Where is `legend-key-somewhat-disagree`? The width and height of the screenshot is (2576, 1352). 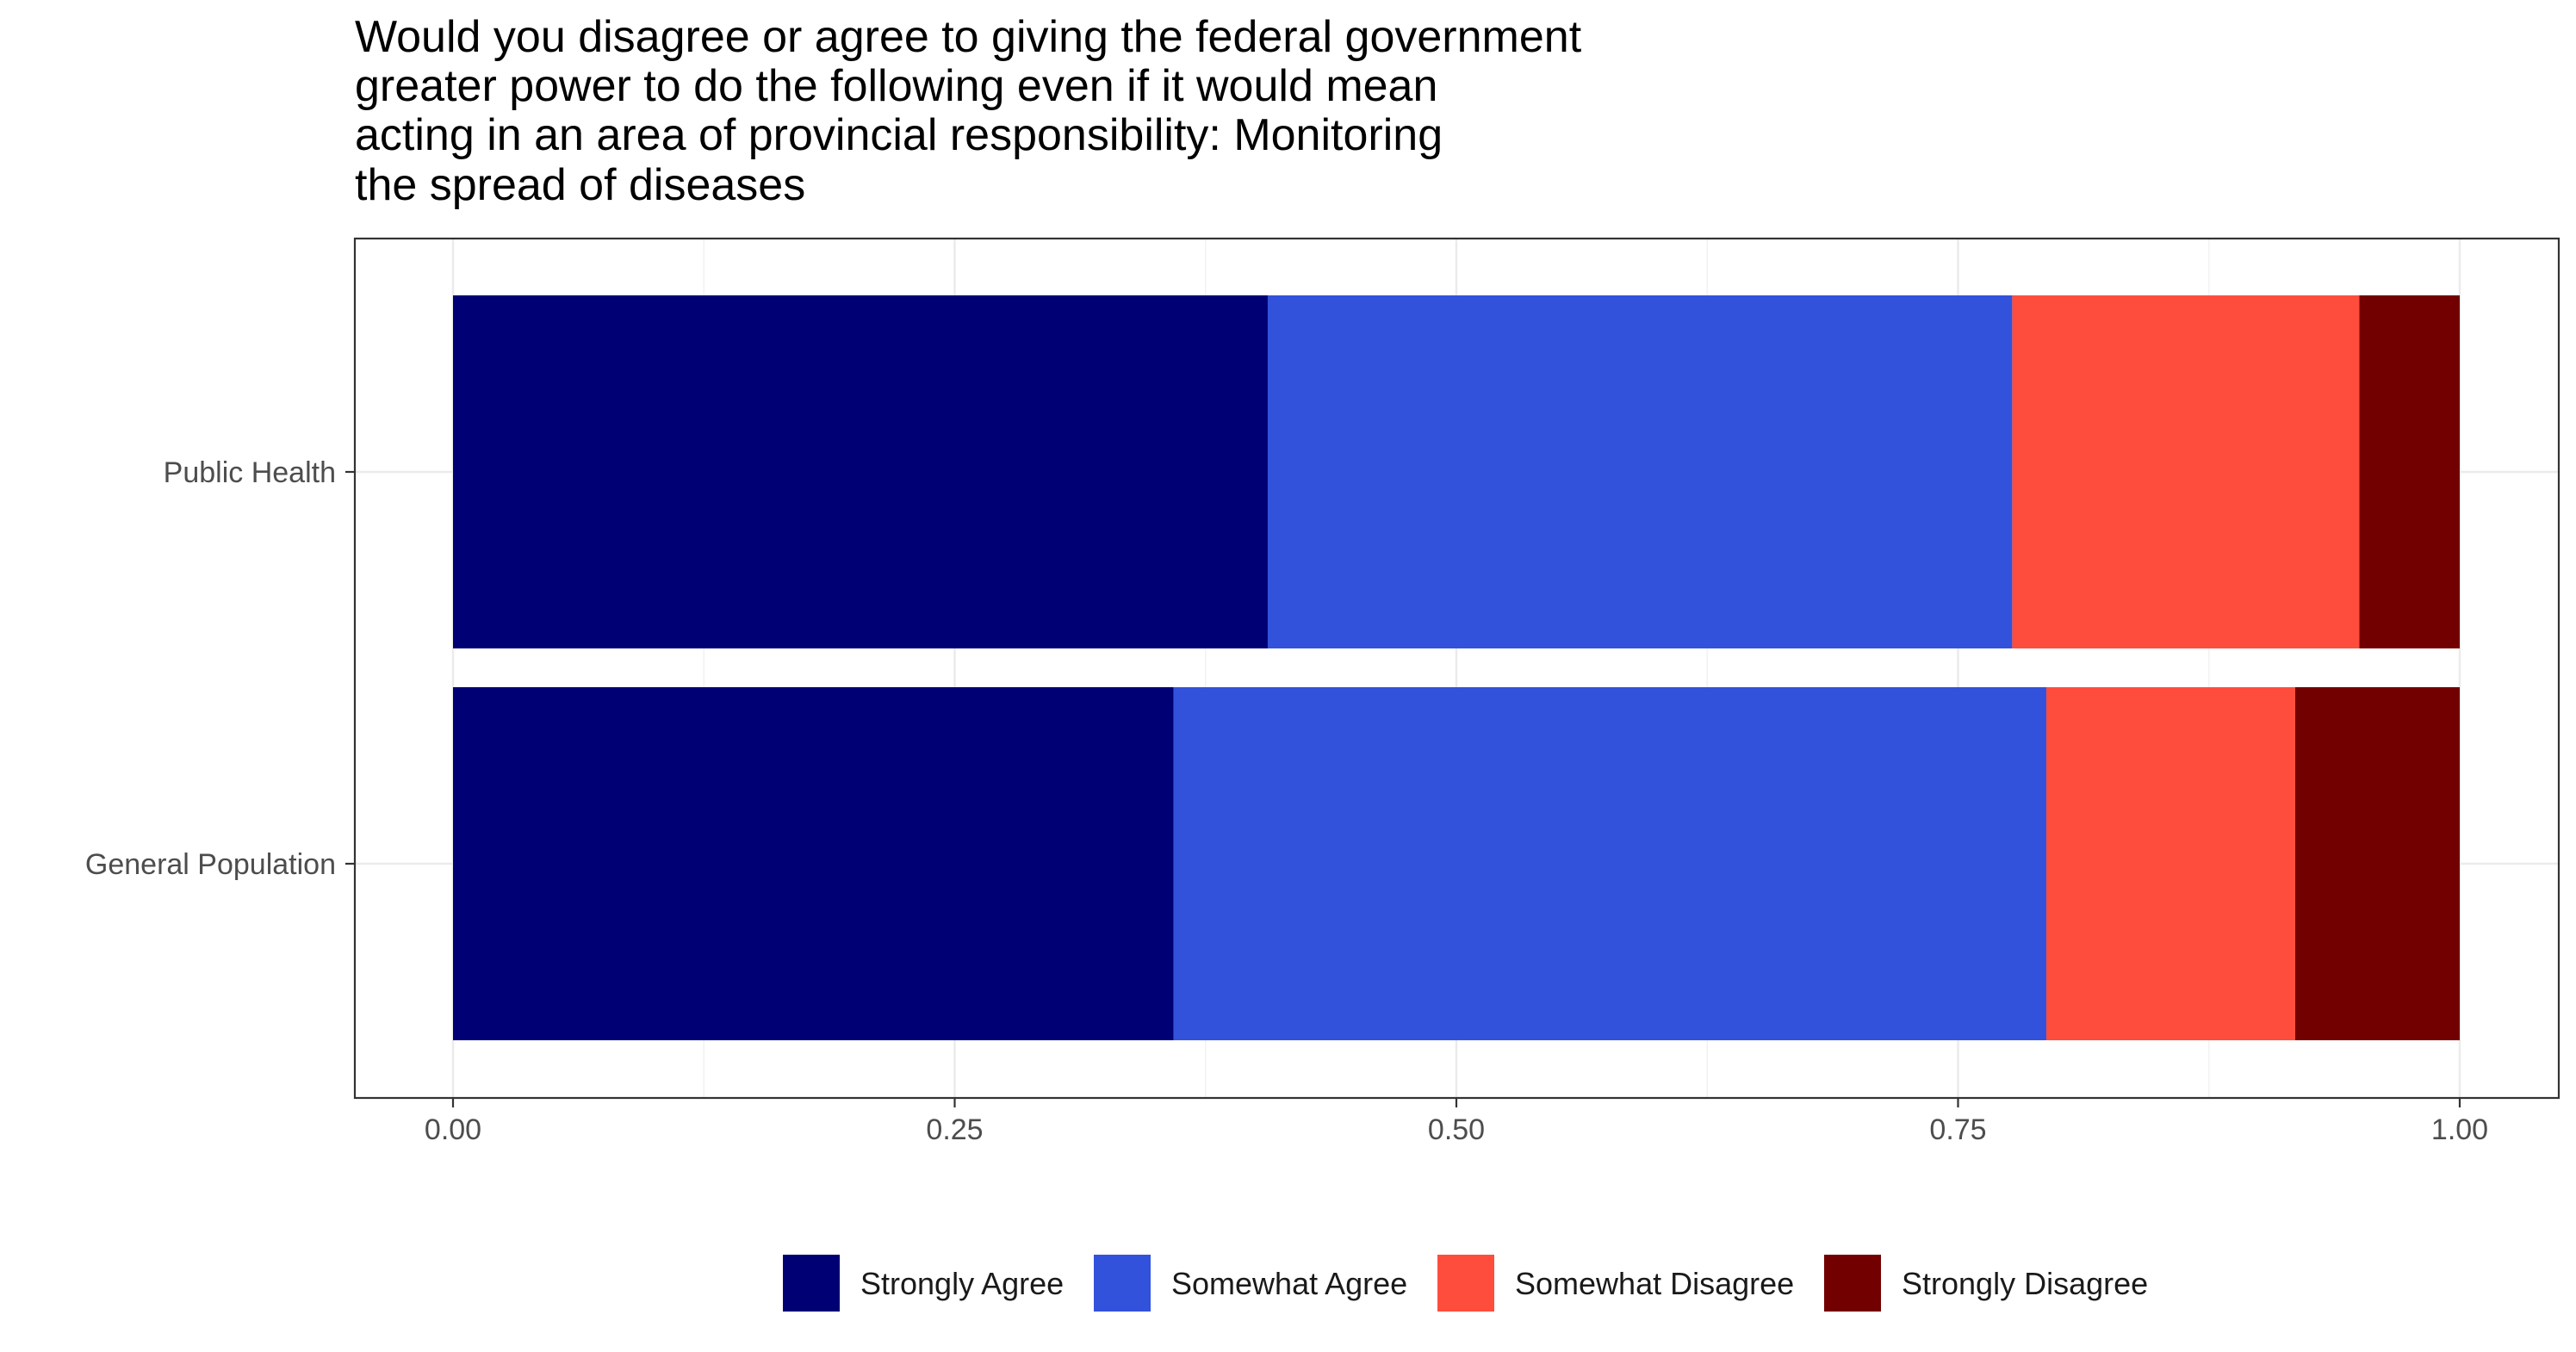
legend-key-somewhat-disagree is located at coordinates (1465, 1283).